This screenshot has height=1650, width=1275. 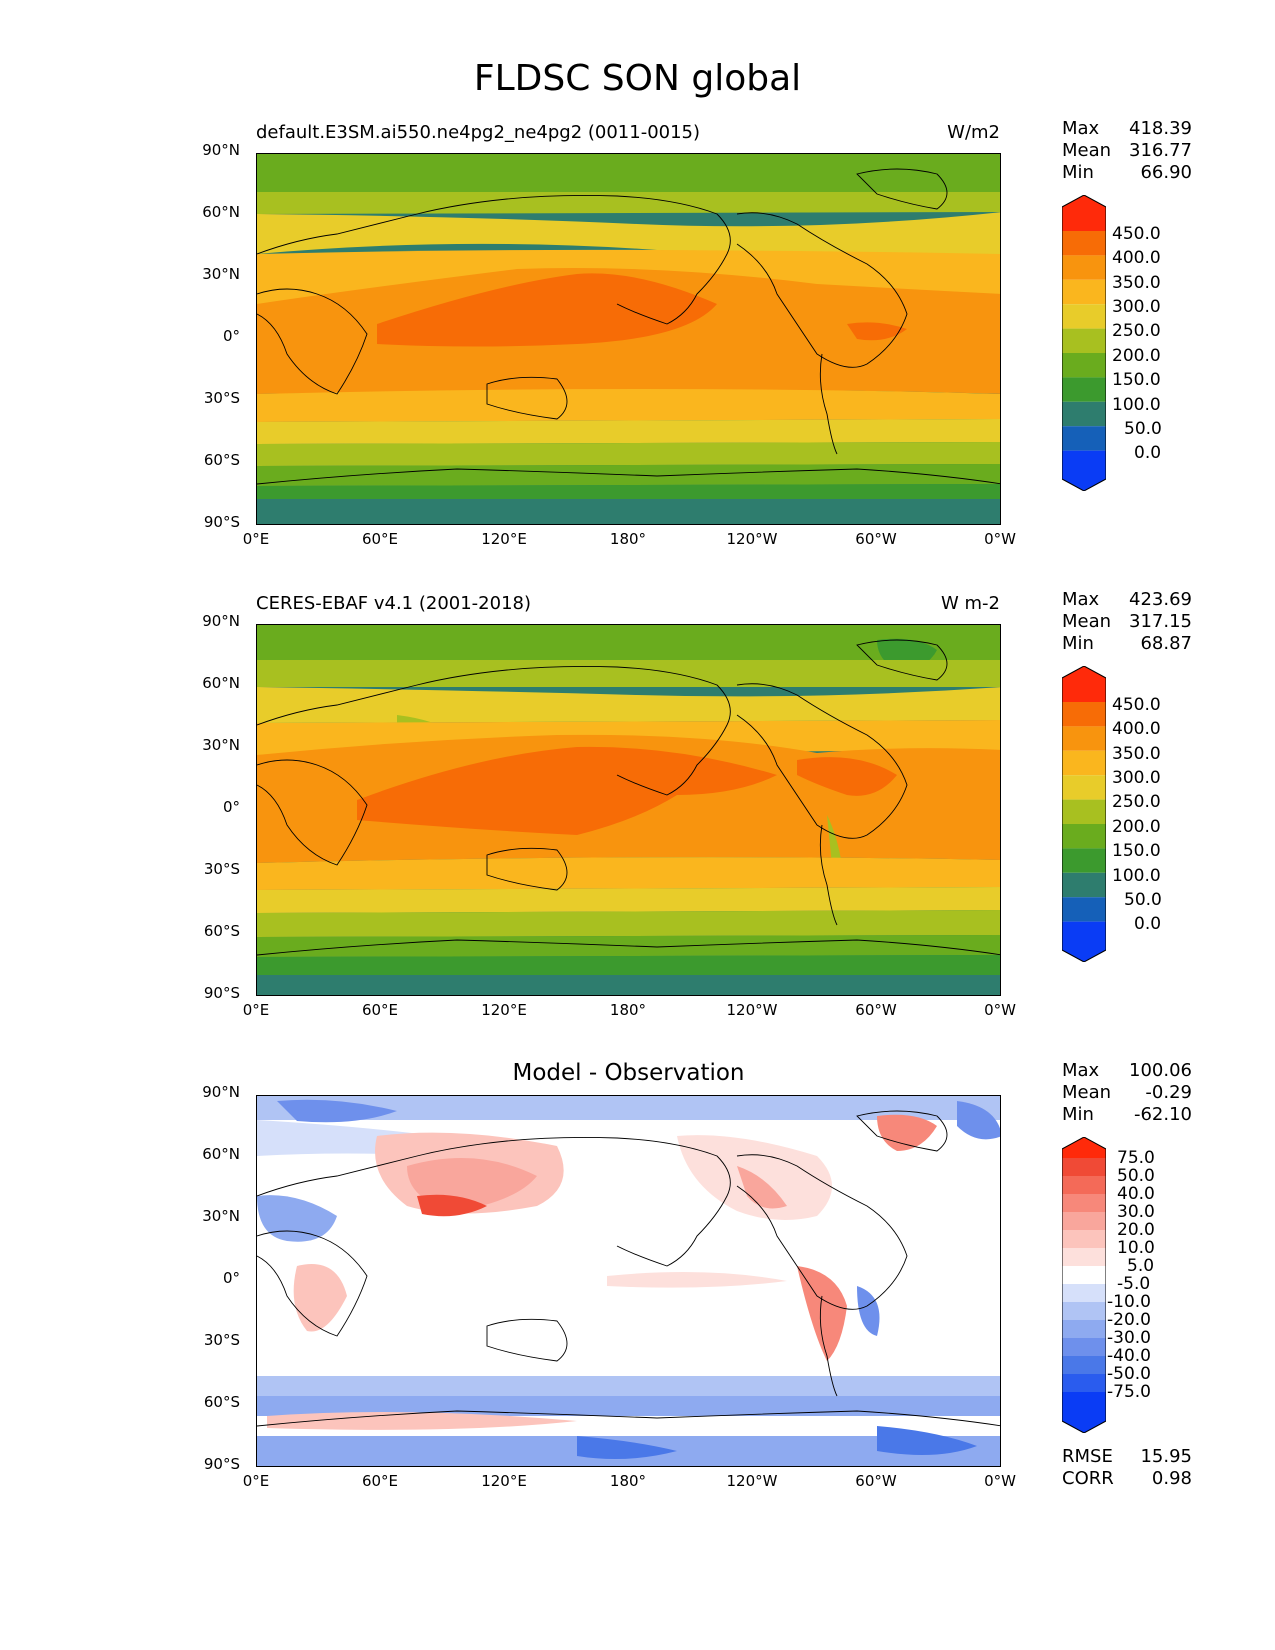 I want to click on p3-cbar-label: -50.0, so click(x=1129, y=1374).